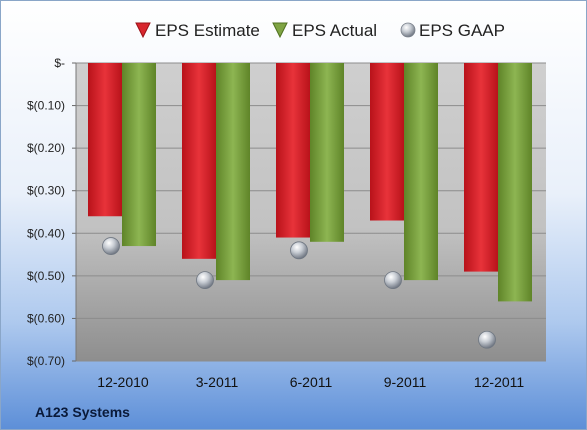 The image size is (587, 430). I want to click on legend-estimate-swatch-icon, so click(143, 30).